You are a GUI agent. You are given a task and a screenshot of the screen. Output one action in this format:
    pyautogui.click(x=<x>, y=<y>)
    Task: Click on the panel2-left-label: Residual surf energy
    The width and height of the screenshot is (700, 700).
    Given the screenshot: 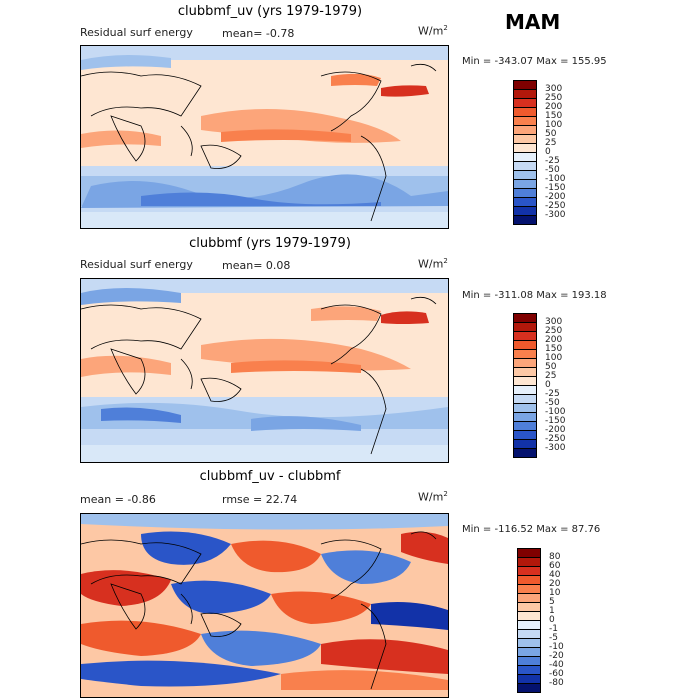 What is the action you would take?
    pyautogui.click(x=136, y=264)
    